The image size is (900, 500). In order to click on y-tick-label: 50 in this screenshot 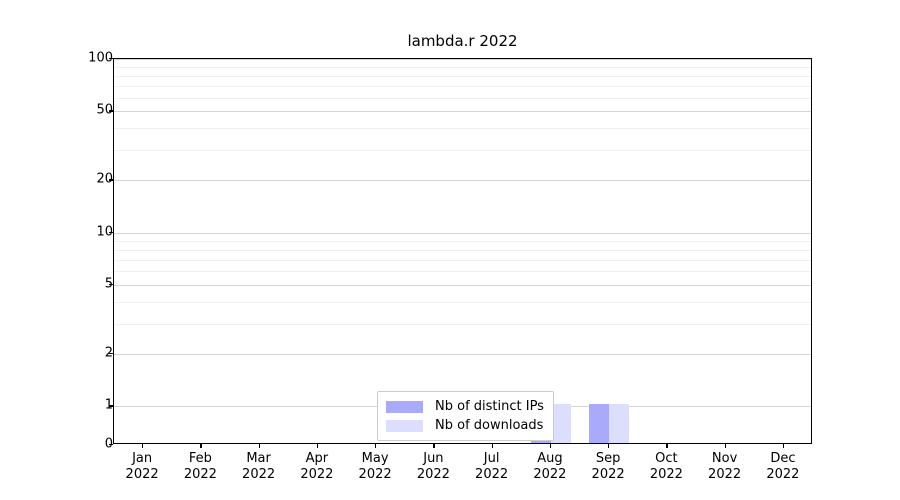, I will do `click(104, 110)`.